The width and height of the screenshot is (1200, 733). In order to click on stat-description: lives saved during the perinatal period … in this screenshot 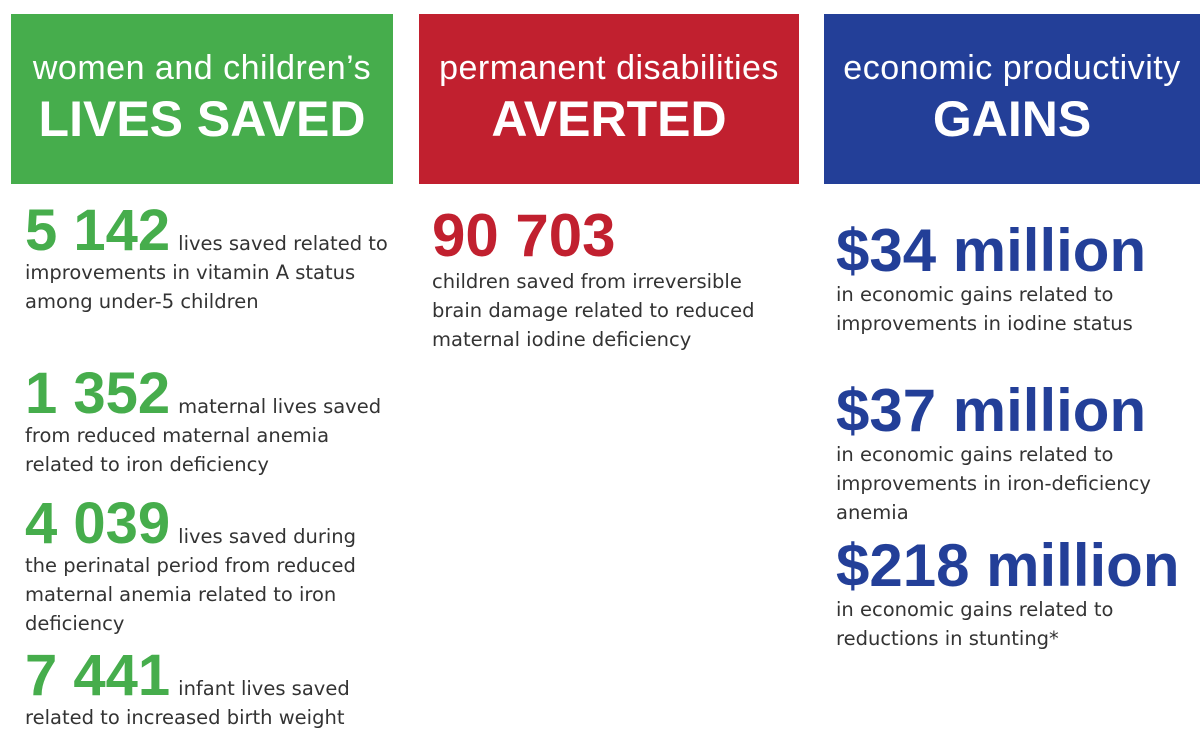, I will do `click(191, 580)`.